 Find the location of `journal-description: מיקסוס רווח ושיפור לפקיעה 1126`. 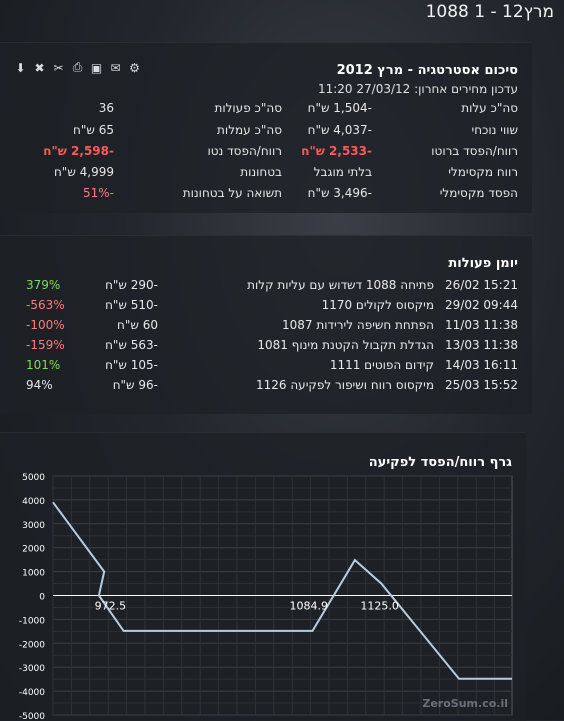

journal-description: מיקסוס רווח ושיפור לפקיעה 1126 is located at coordinates (344, 385).